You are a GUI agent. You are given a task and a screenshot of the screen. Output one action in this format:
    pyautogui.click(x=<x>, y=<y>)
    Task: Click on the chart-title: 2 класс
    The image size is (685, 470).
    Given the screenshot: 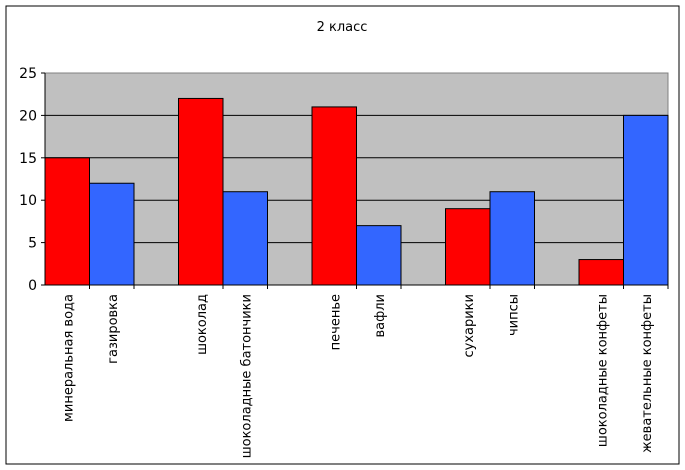 What is the action you would take?
    pyautogui.click(x=342, y=27)
    